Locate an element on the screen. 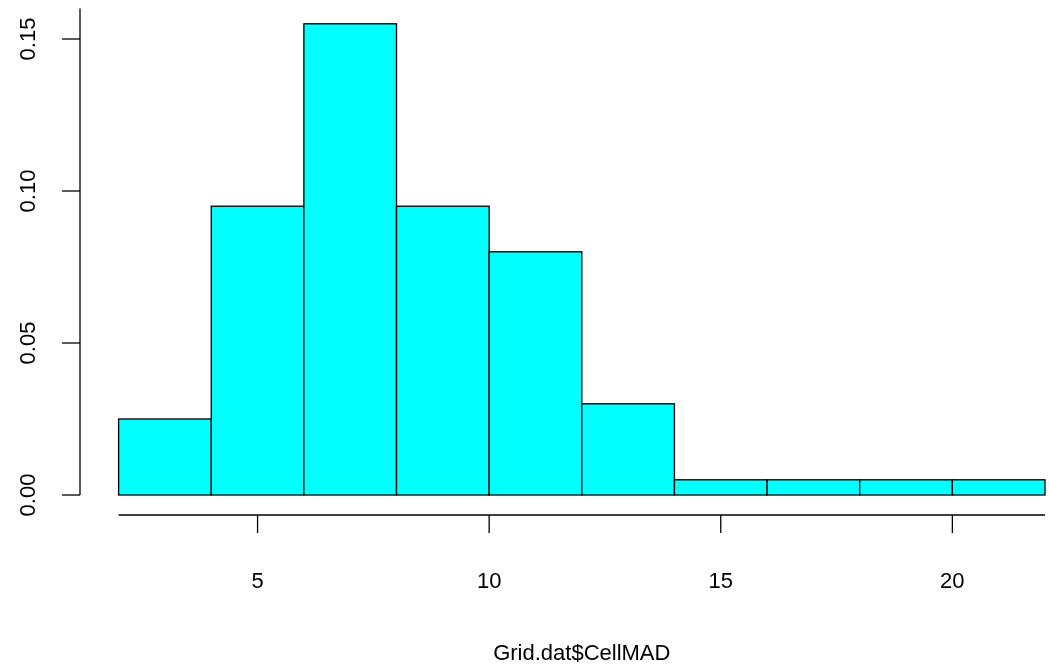  x-tick-label: 5 is located at coordinates (257, 580).